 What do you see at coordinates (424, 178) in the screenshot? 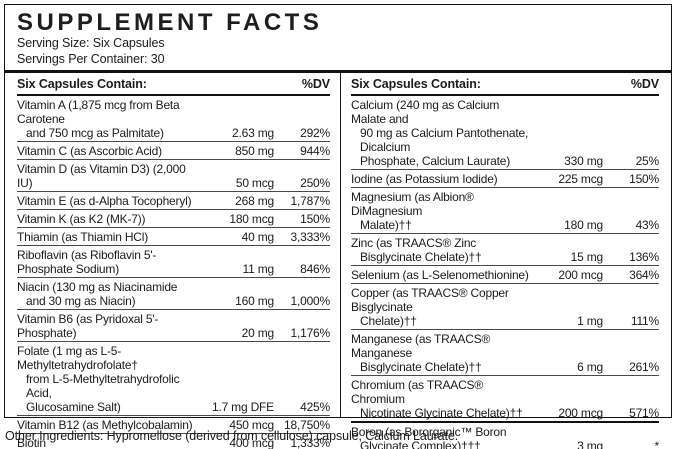
I see `nutrient-name-line: Iodine (as Potassium Iodide)` at bounding box center [424, 178].